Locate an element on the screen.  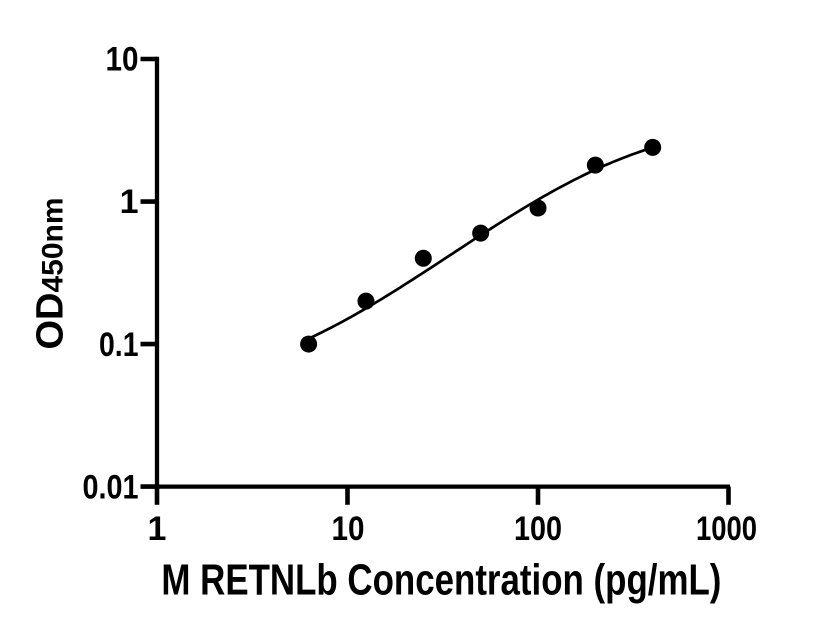
svg-text: 0.1 is located at coordinates (119, 345).